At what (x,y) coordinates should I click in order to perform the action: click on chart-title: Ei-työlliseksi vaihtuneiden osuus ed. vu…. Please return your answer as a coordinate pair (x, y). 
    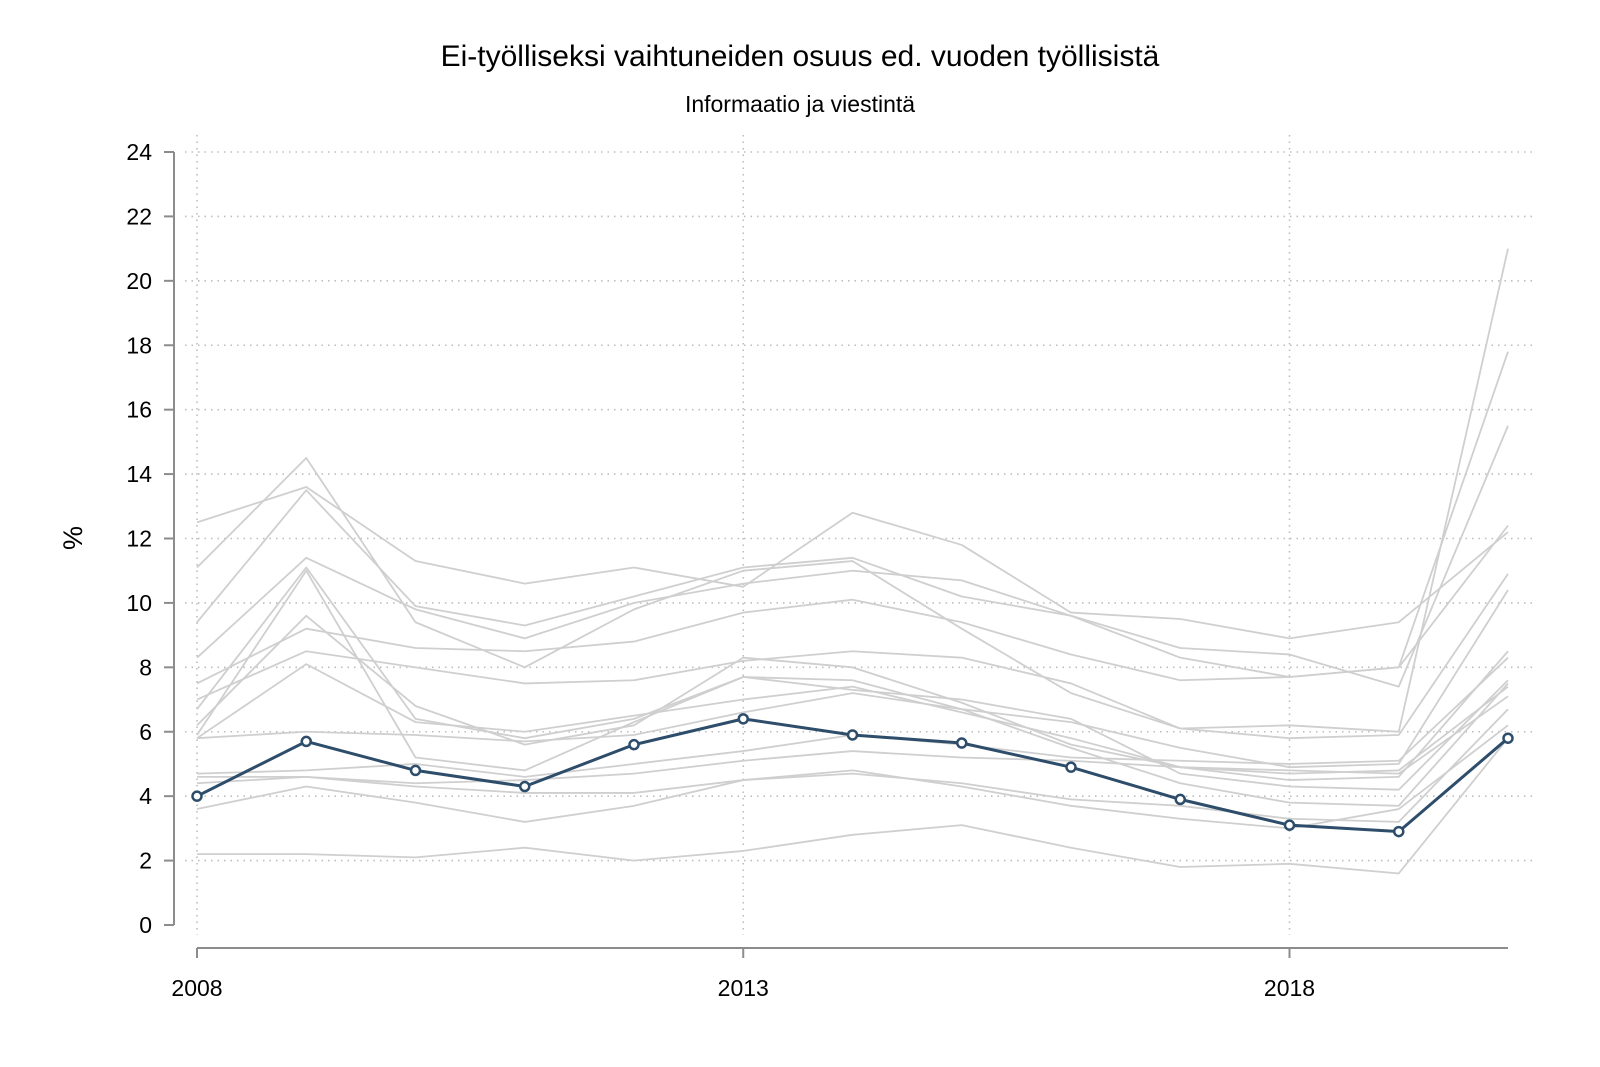
    Looking at the image, I should click on (800, 56).